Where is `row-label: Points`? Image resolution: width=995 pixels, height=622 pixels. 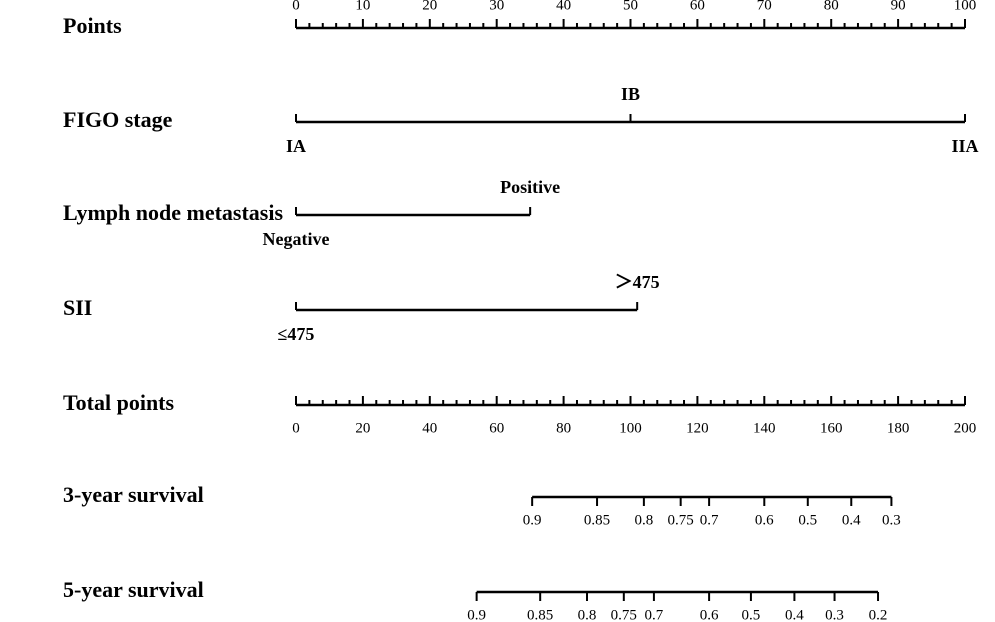 row-label: Points is located at coordinates (92, 25).